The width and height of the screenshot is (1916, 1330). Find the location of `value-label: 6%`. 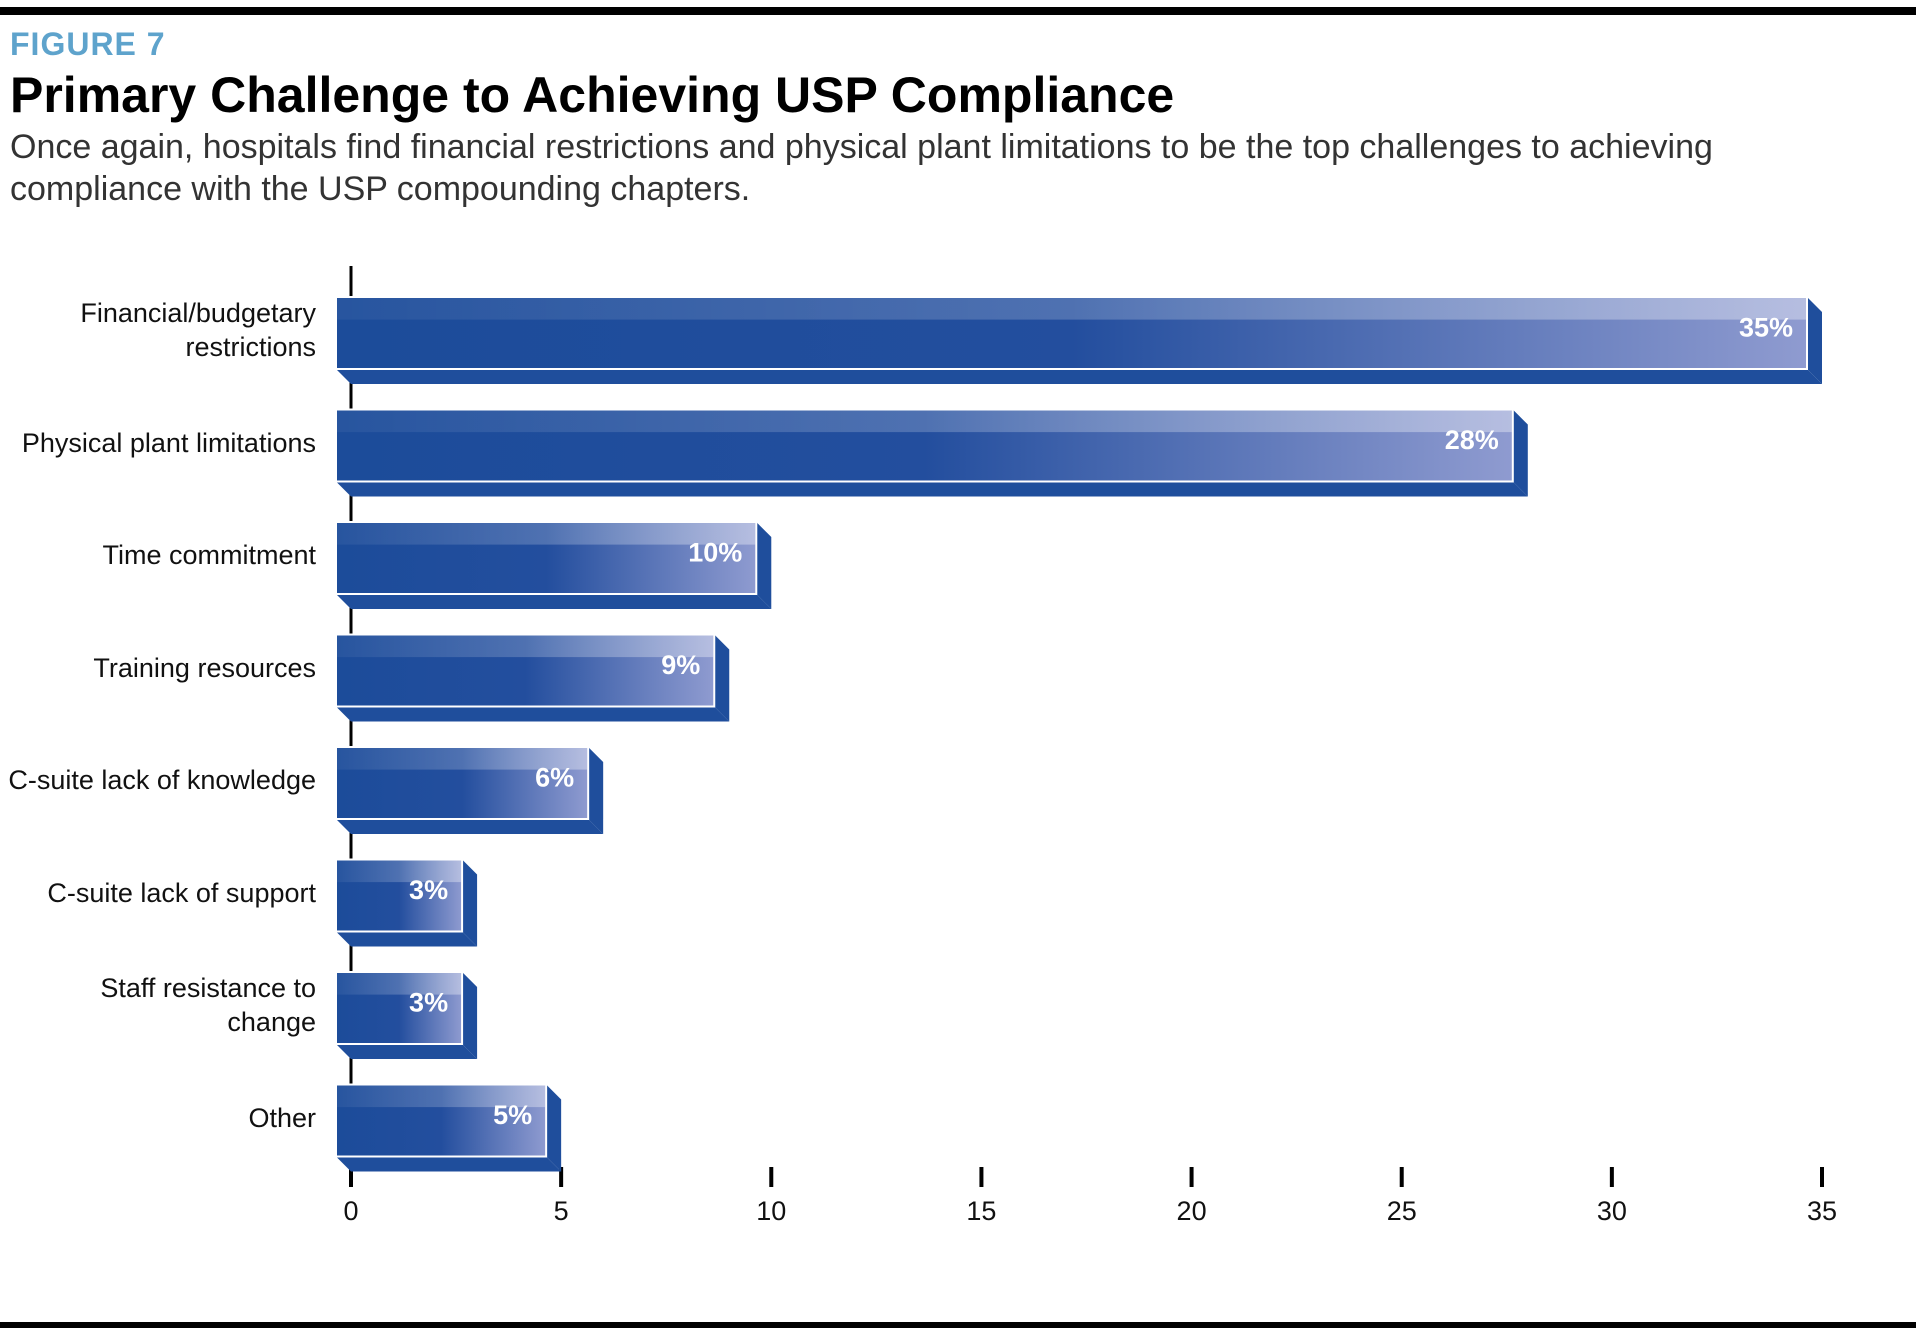

value-label: 6% is located at coordinates (554, 778).